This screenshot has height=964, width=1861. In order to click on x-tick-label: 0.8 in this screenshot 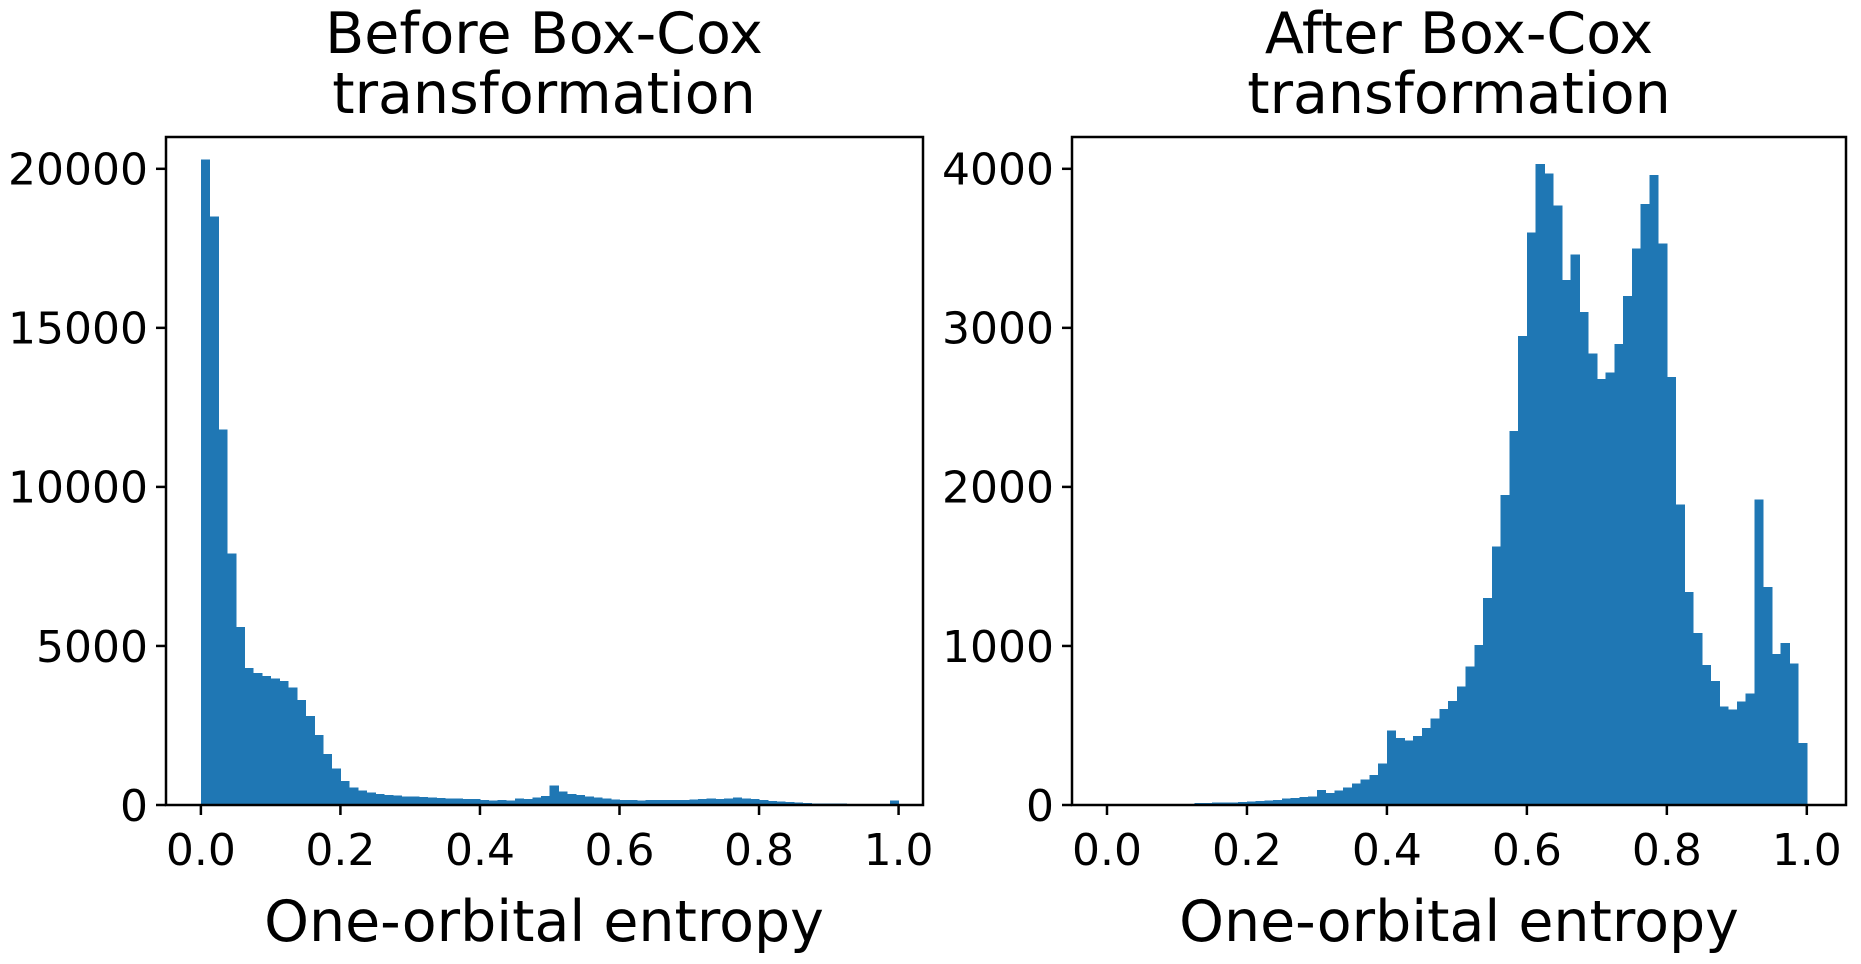, I will do `click(759, 850)`.